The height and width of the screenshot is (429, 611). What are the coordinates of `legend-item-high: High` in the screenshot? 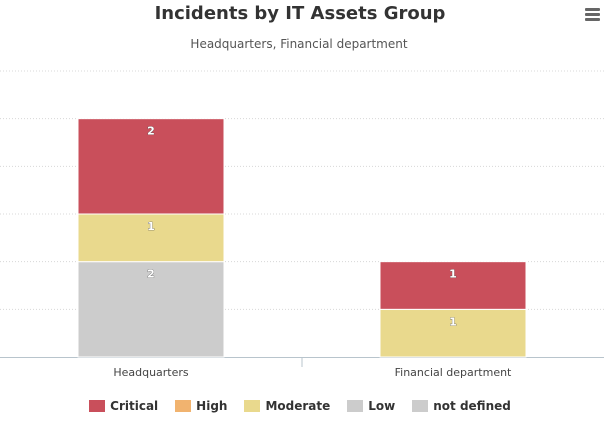 It's located at (201, 406).